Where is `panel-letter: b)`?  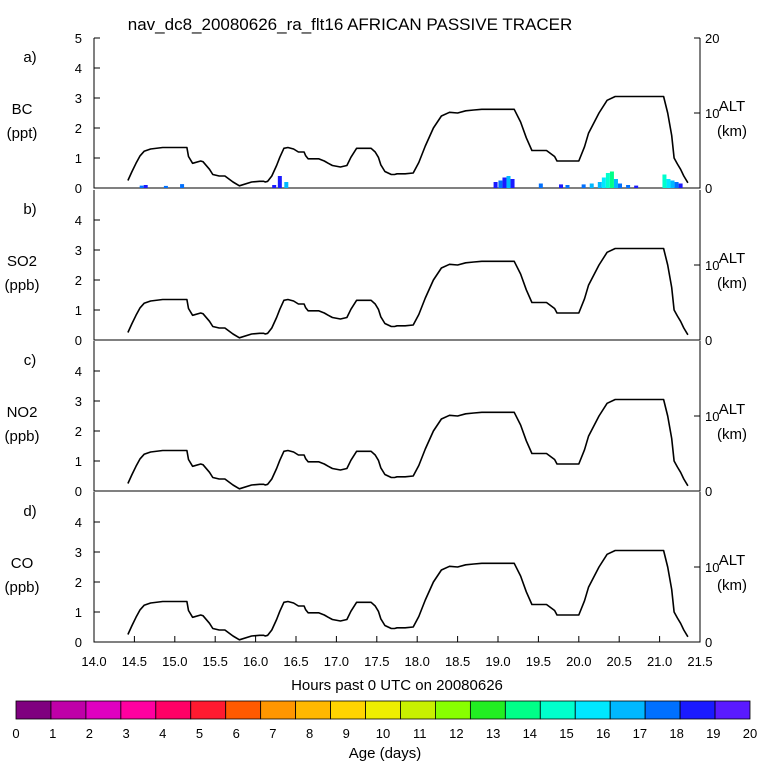
panel-letter: b) is located at coordinates (29, 209).